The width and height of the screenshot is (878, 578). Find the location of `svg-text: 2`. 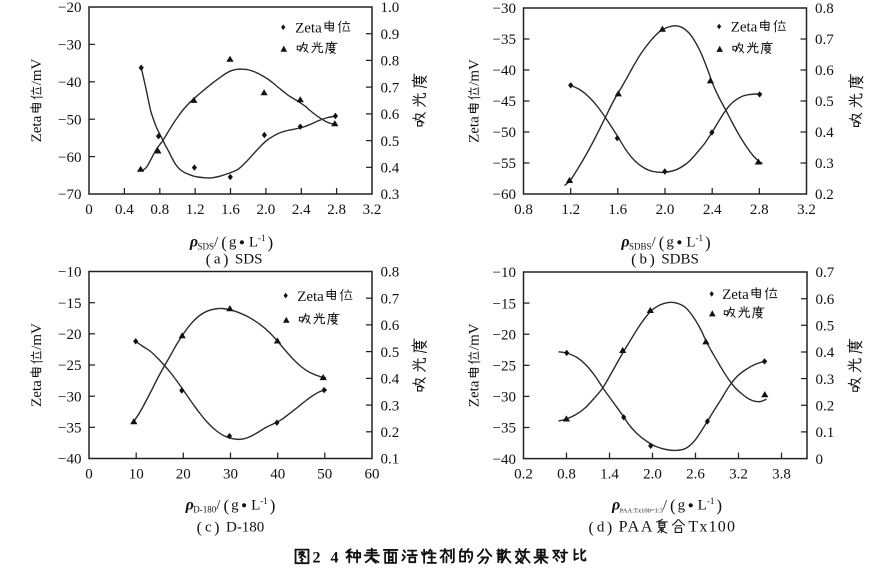

svg-text: 2 is located at coordinates (317, 558).